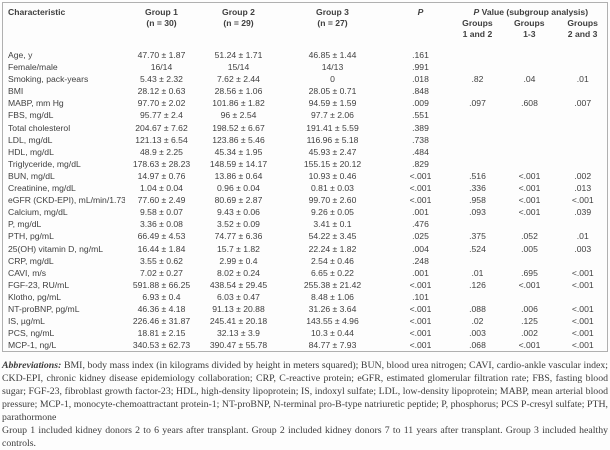 This screenshot has height=450, width=610. What do you see at coordinates (332, 188) in the screenshot?
I see `row-value: 0.81 ± 0.03` at bounding box center [332, 188].